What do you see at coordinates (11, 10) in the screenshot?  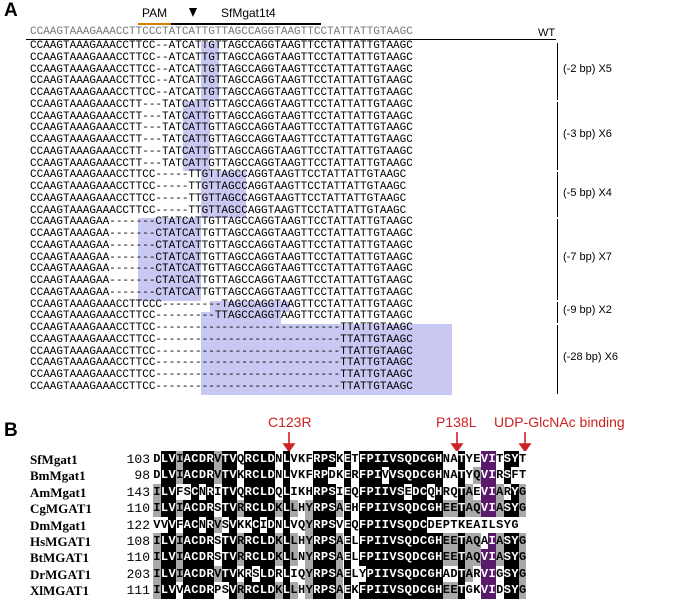 I see `panel-a-label: A` at bounding box center [11, 10].